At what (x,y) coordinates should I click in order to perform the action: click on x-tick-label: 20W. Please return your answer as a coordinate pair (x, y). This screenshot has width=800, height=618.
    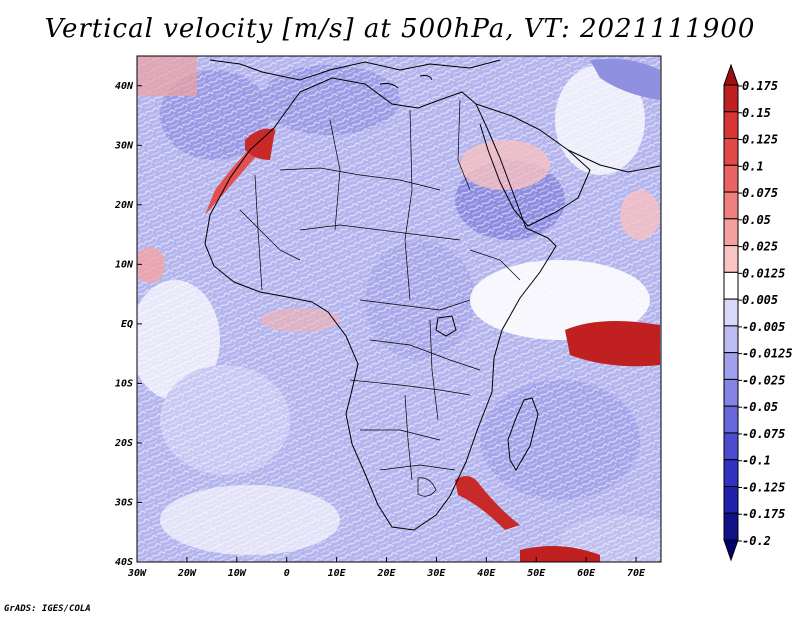
    Looking at the image, I should click on (187, 573).